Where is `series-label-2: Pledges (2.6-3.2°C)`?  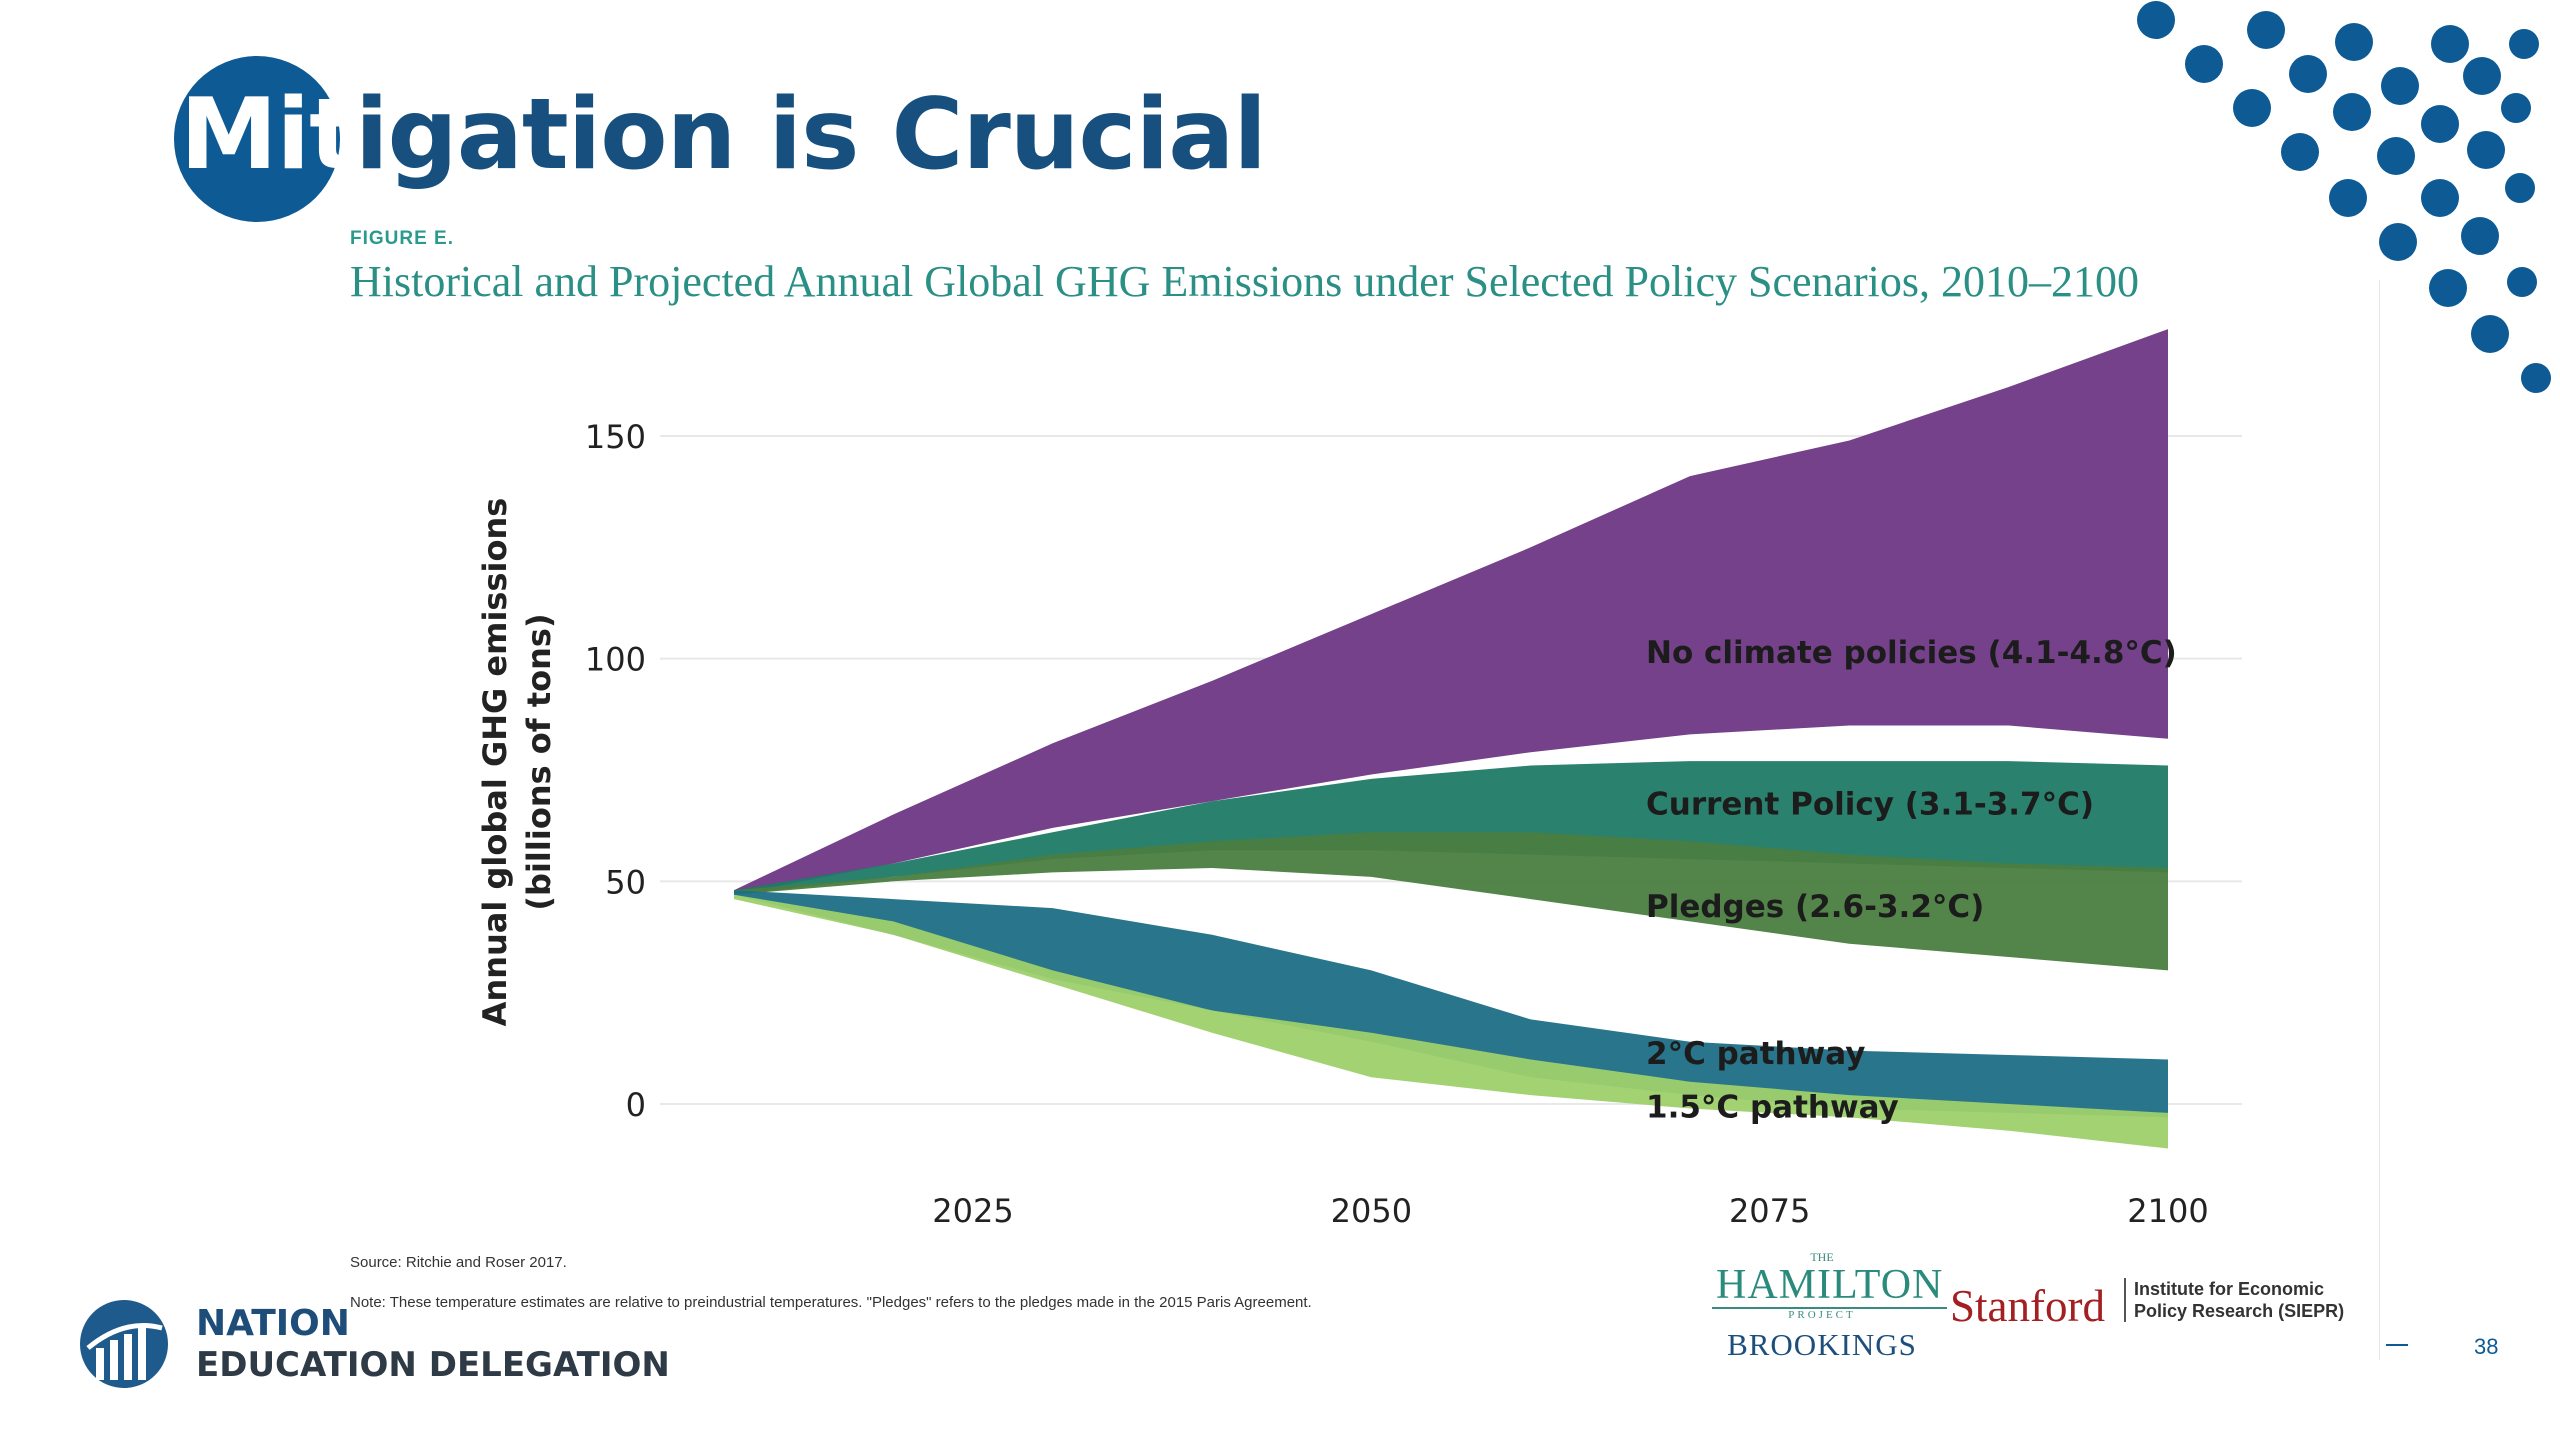
series-label-2: Pledges (2.6-3.2°C) is located at coordinates (1815, 907).